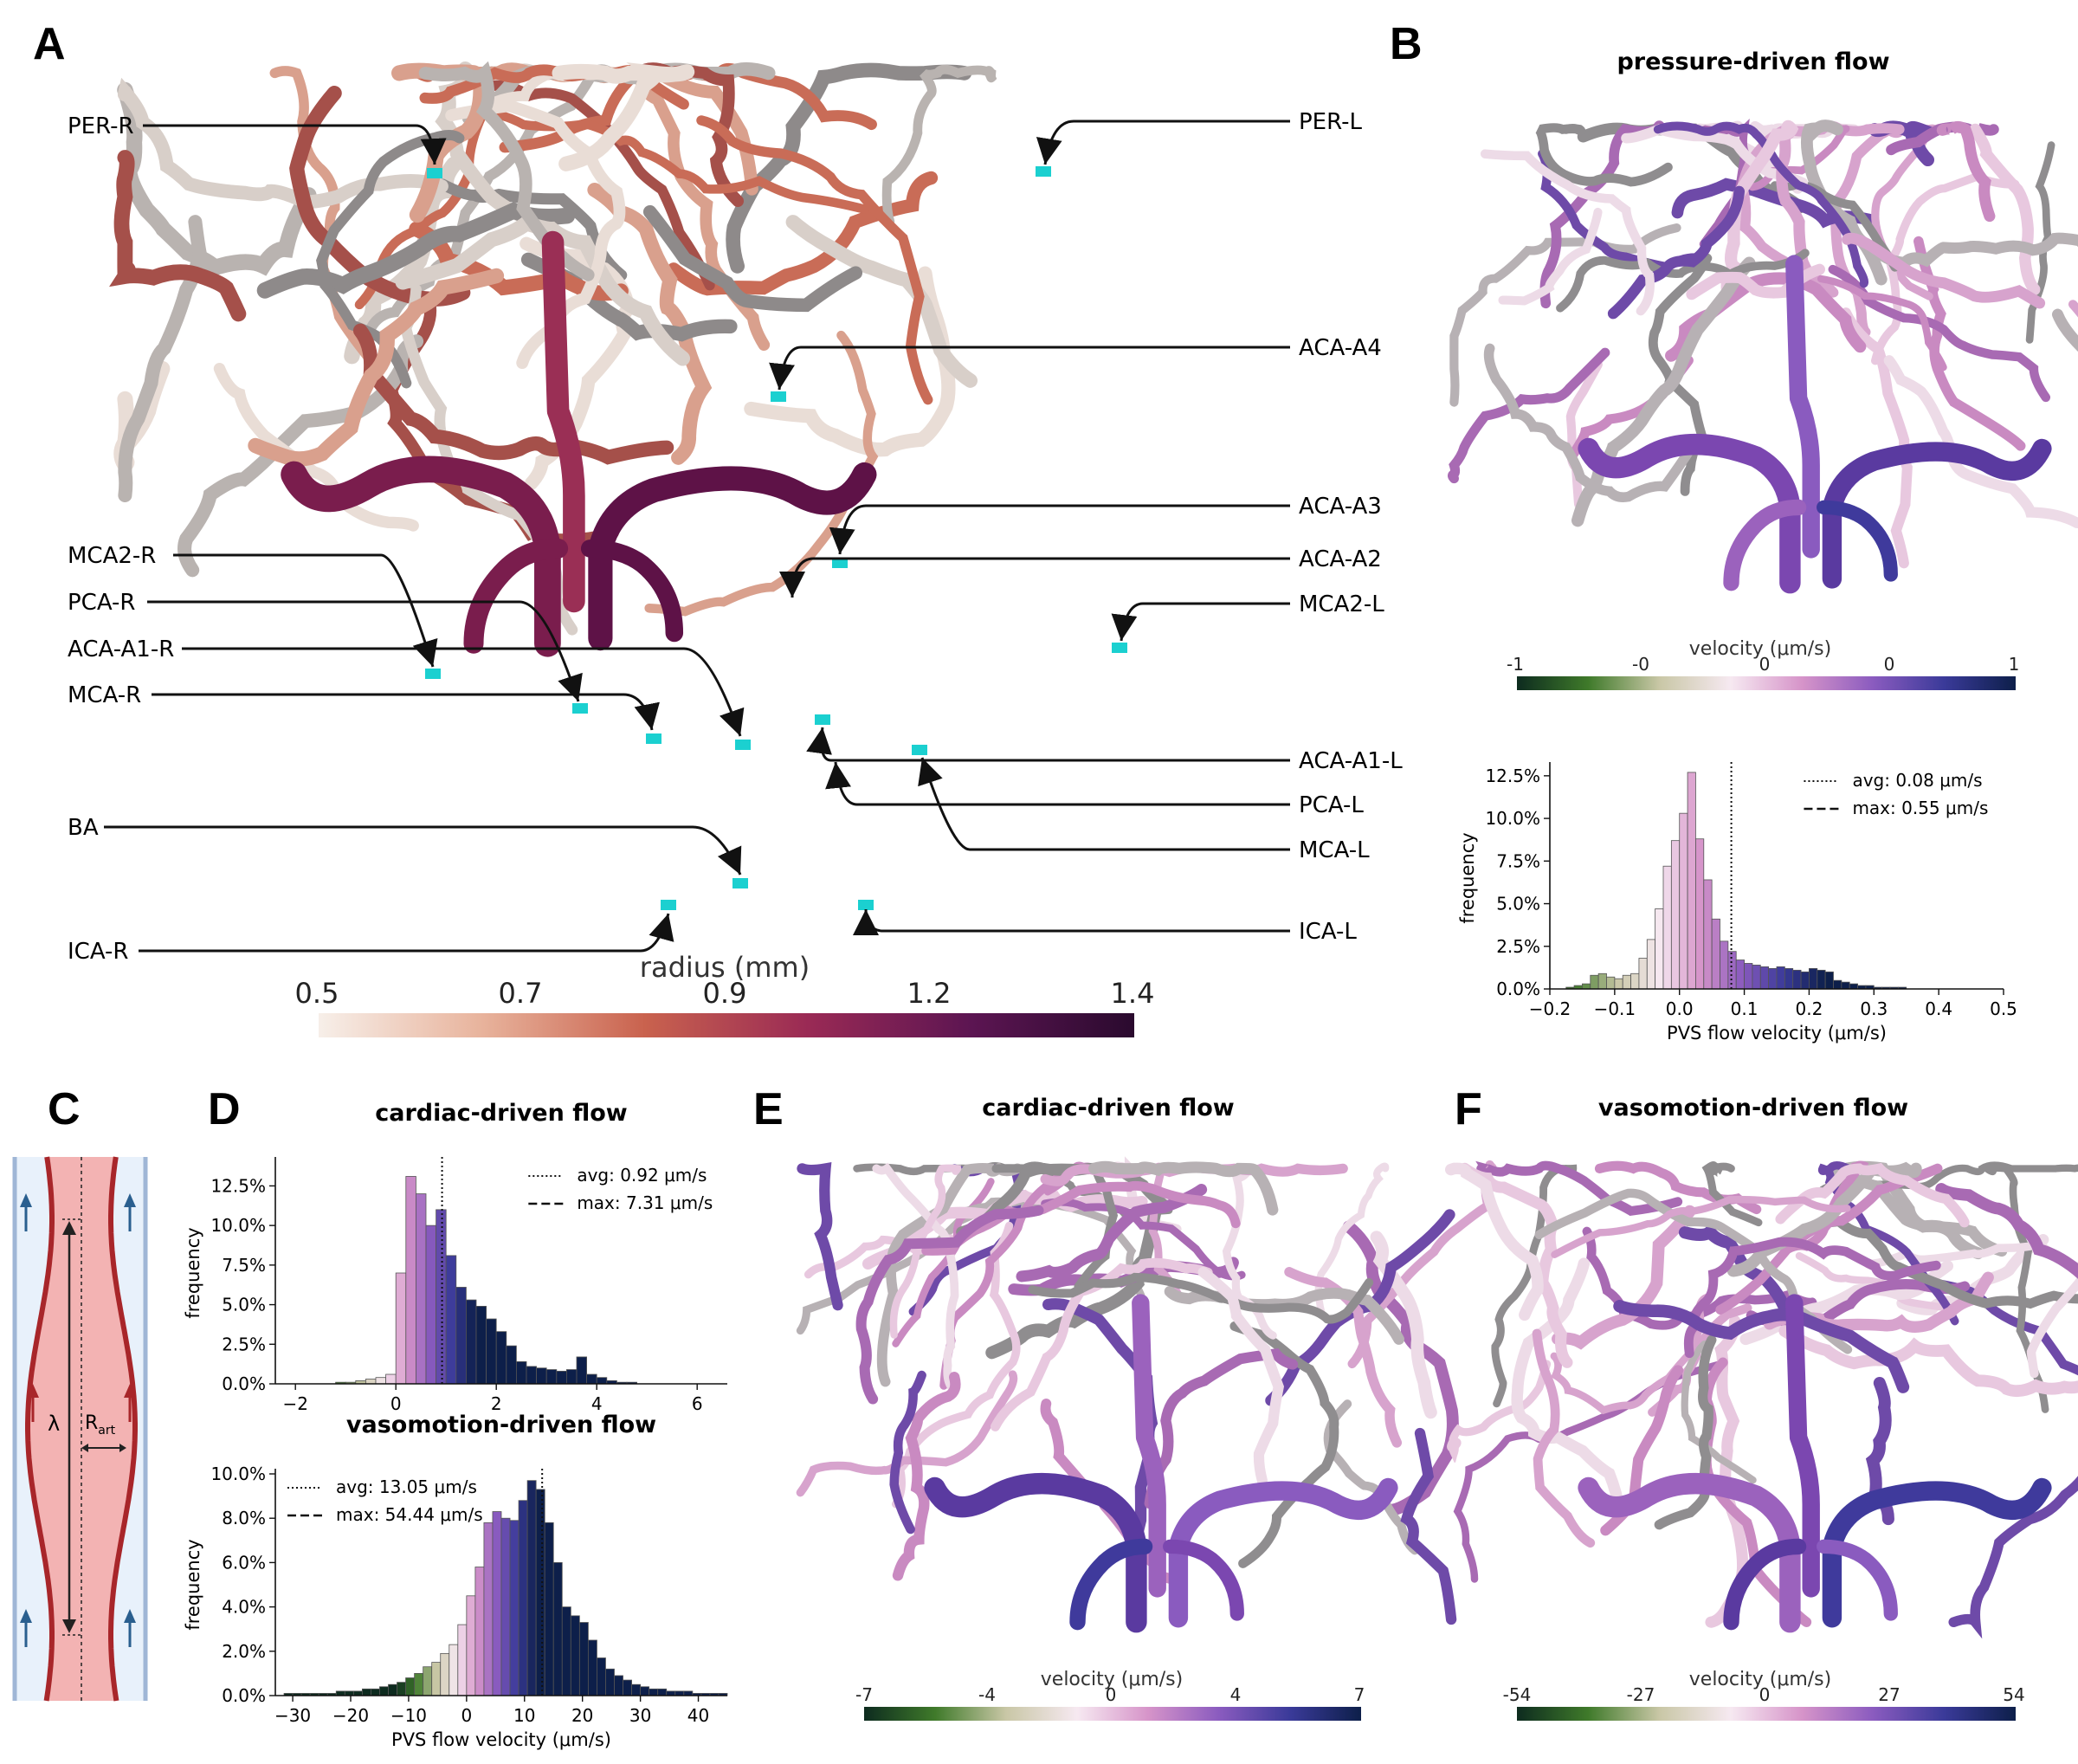 The height and width of the screenshot is (1764, 2078). I want to click on velocity-f-tick-3: 27, so click(1889, 1694).